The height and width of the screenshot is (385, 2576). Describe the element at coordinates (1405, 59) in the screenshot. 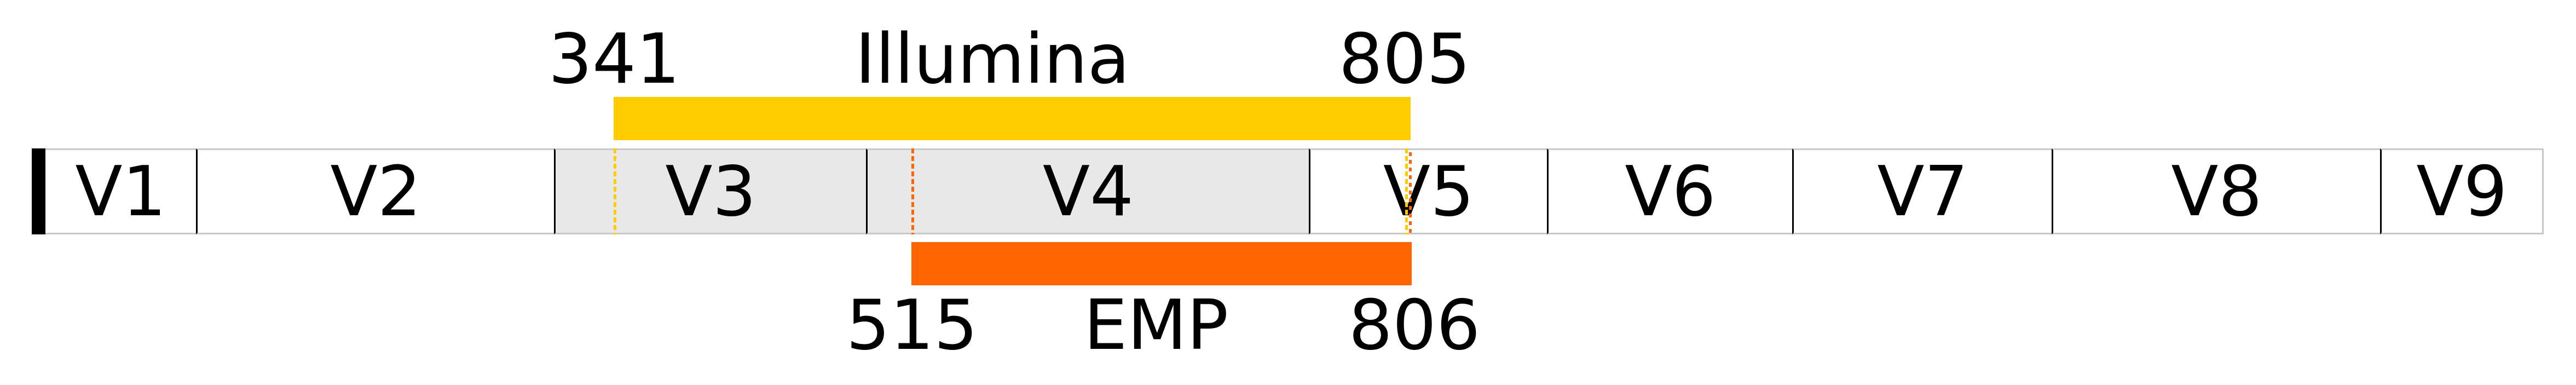

I see `illumina-end-label: 805` at that location.